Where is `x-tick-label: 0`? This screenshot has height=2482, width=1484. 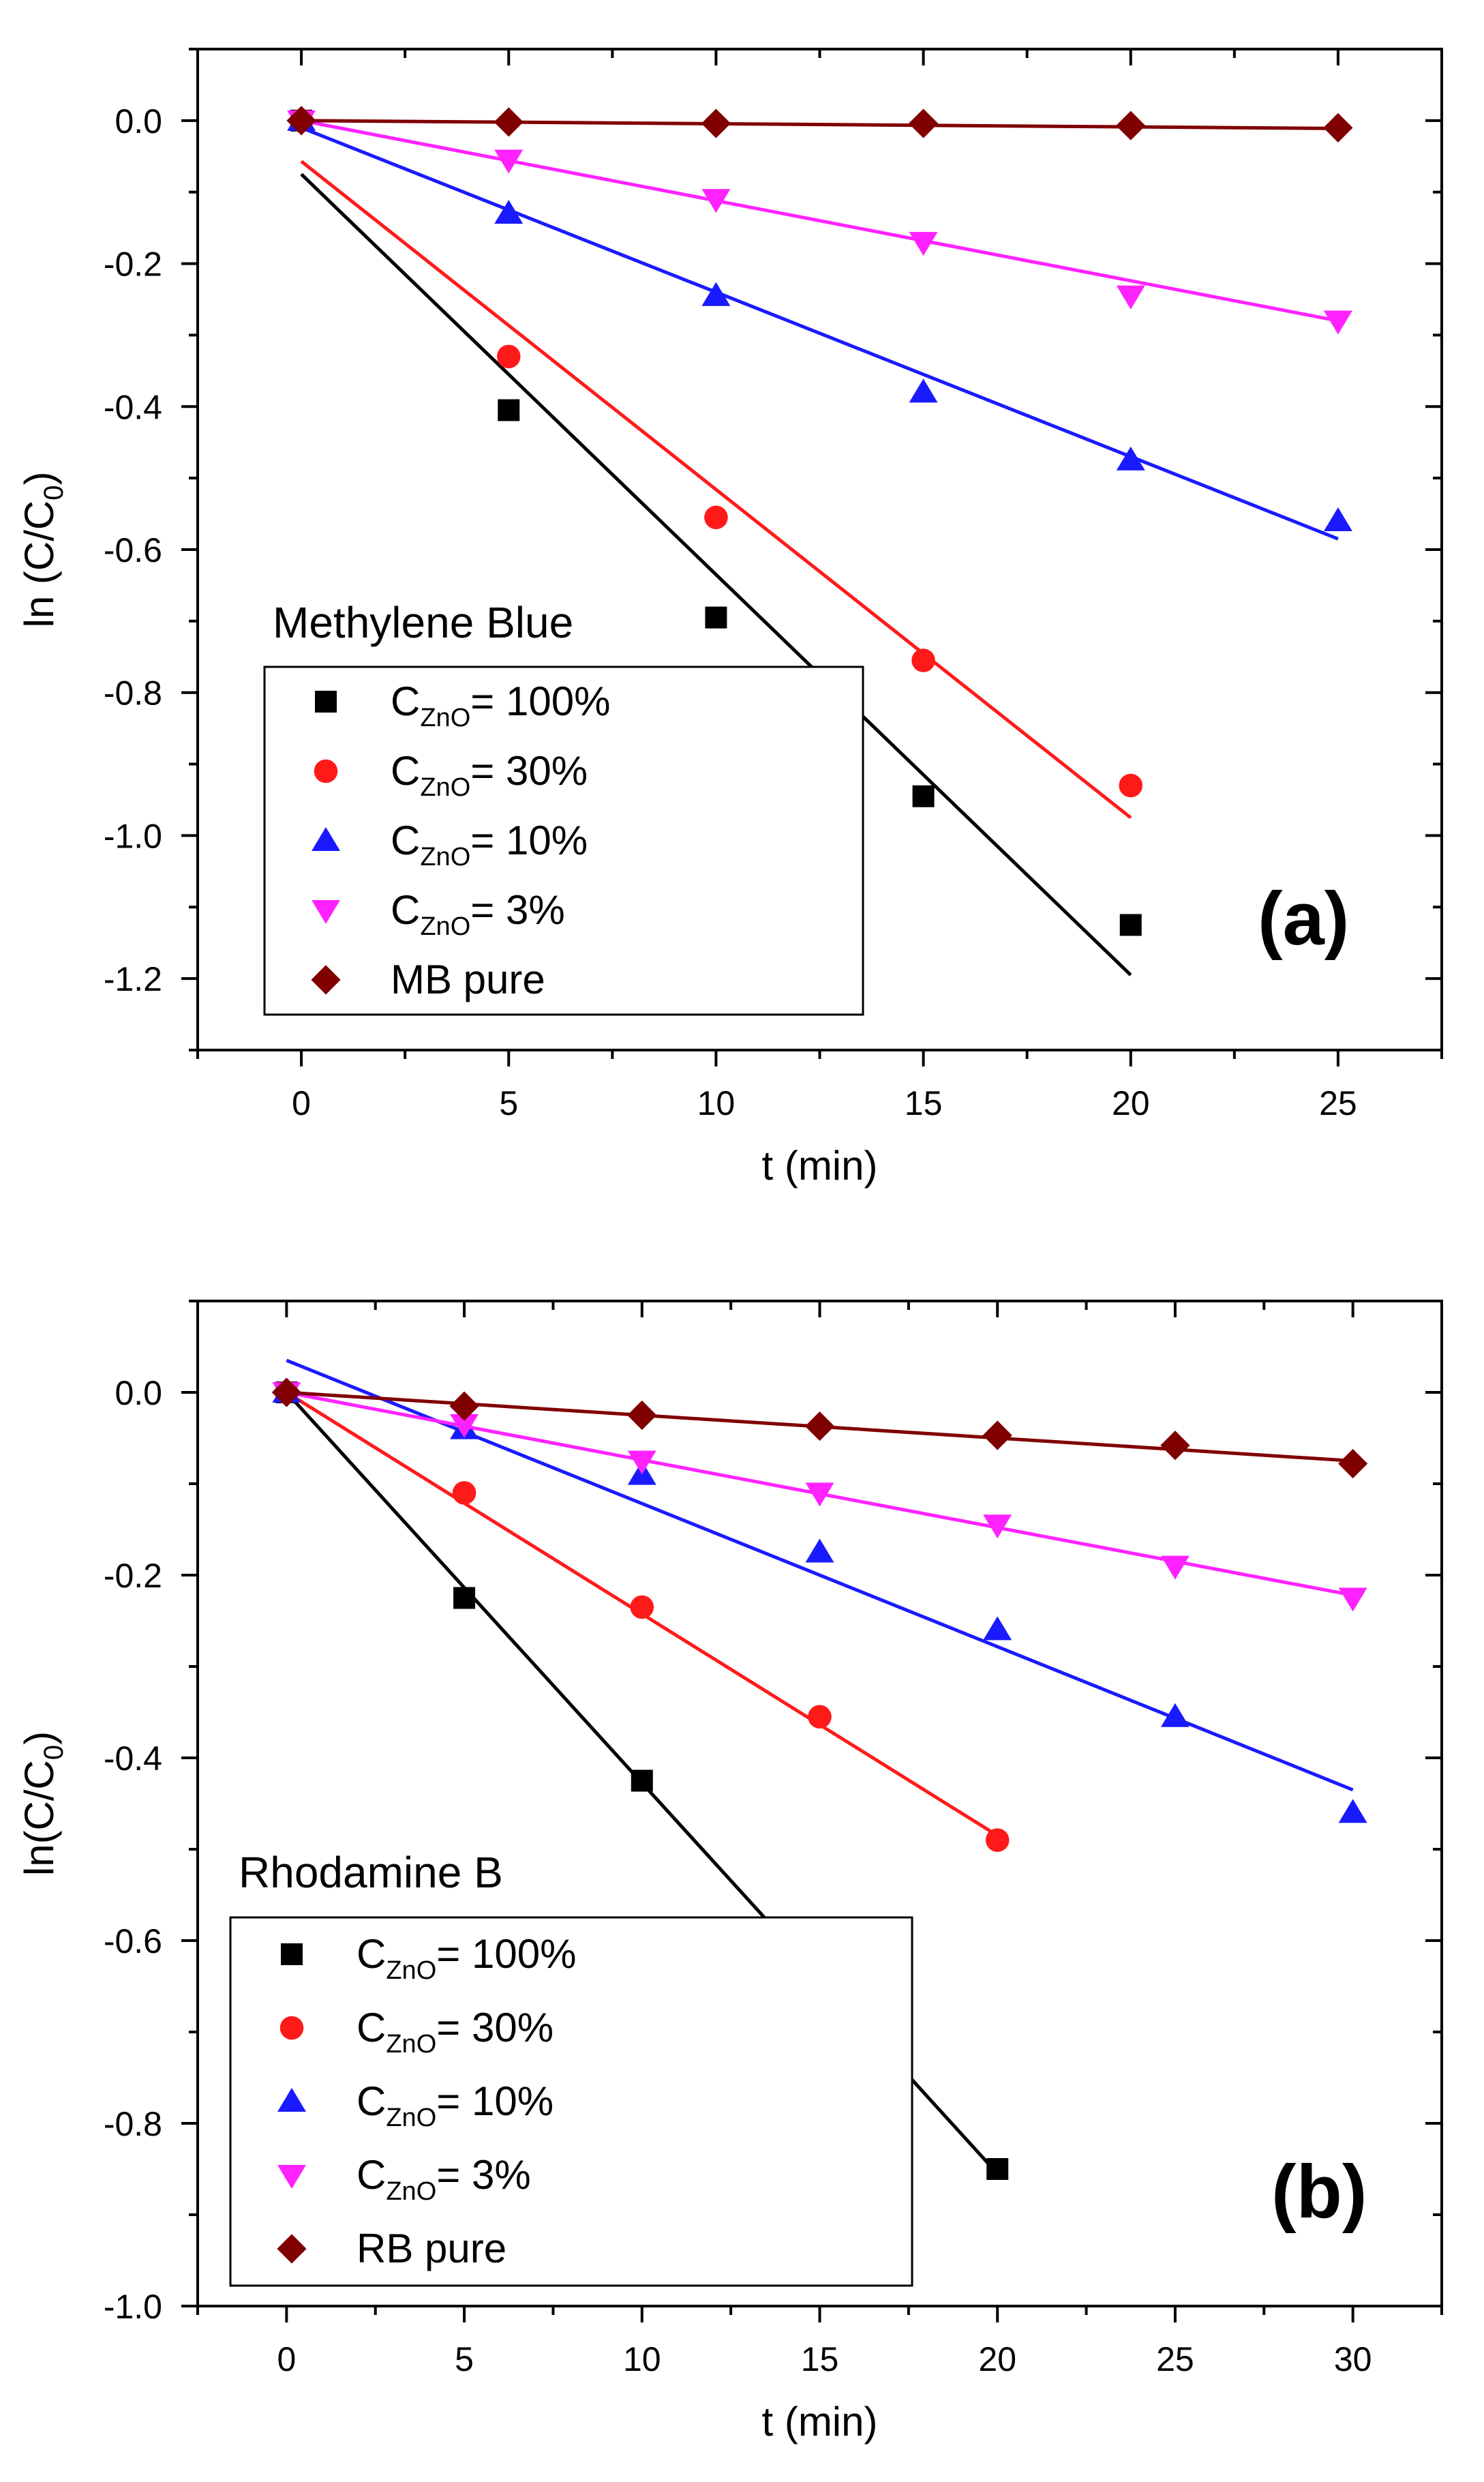 x-tick-label: 0 is located at coordinates (286, 2359).